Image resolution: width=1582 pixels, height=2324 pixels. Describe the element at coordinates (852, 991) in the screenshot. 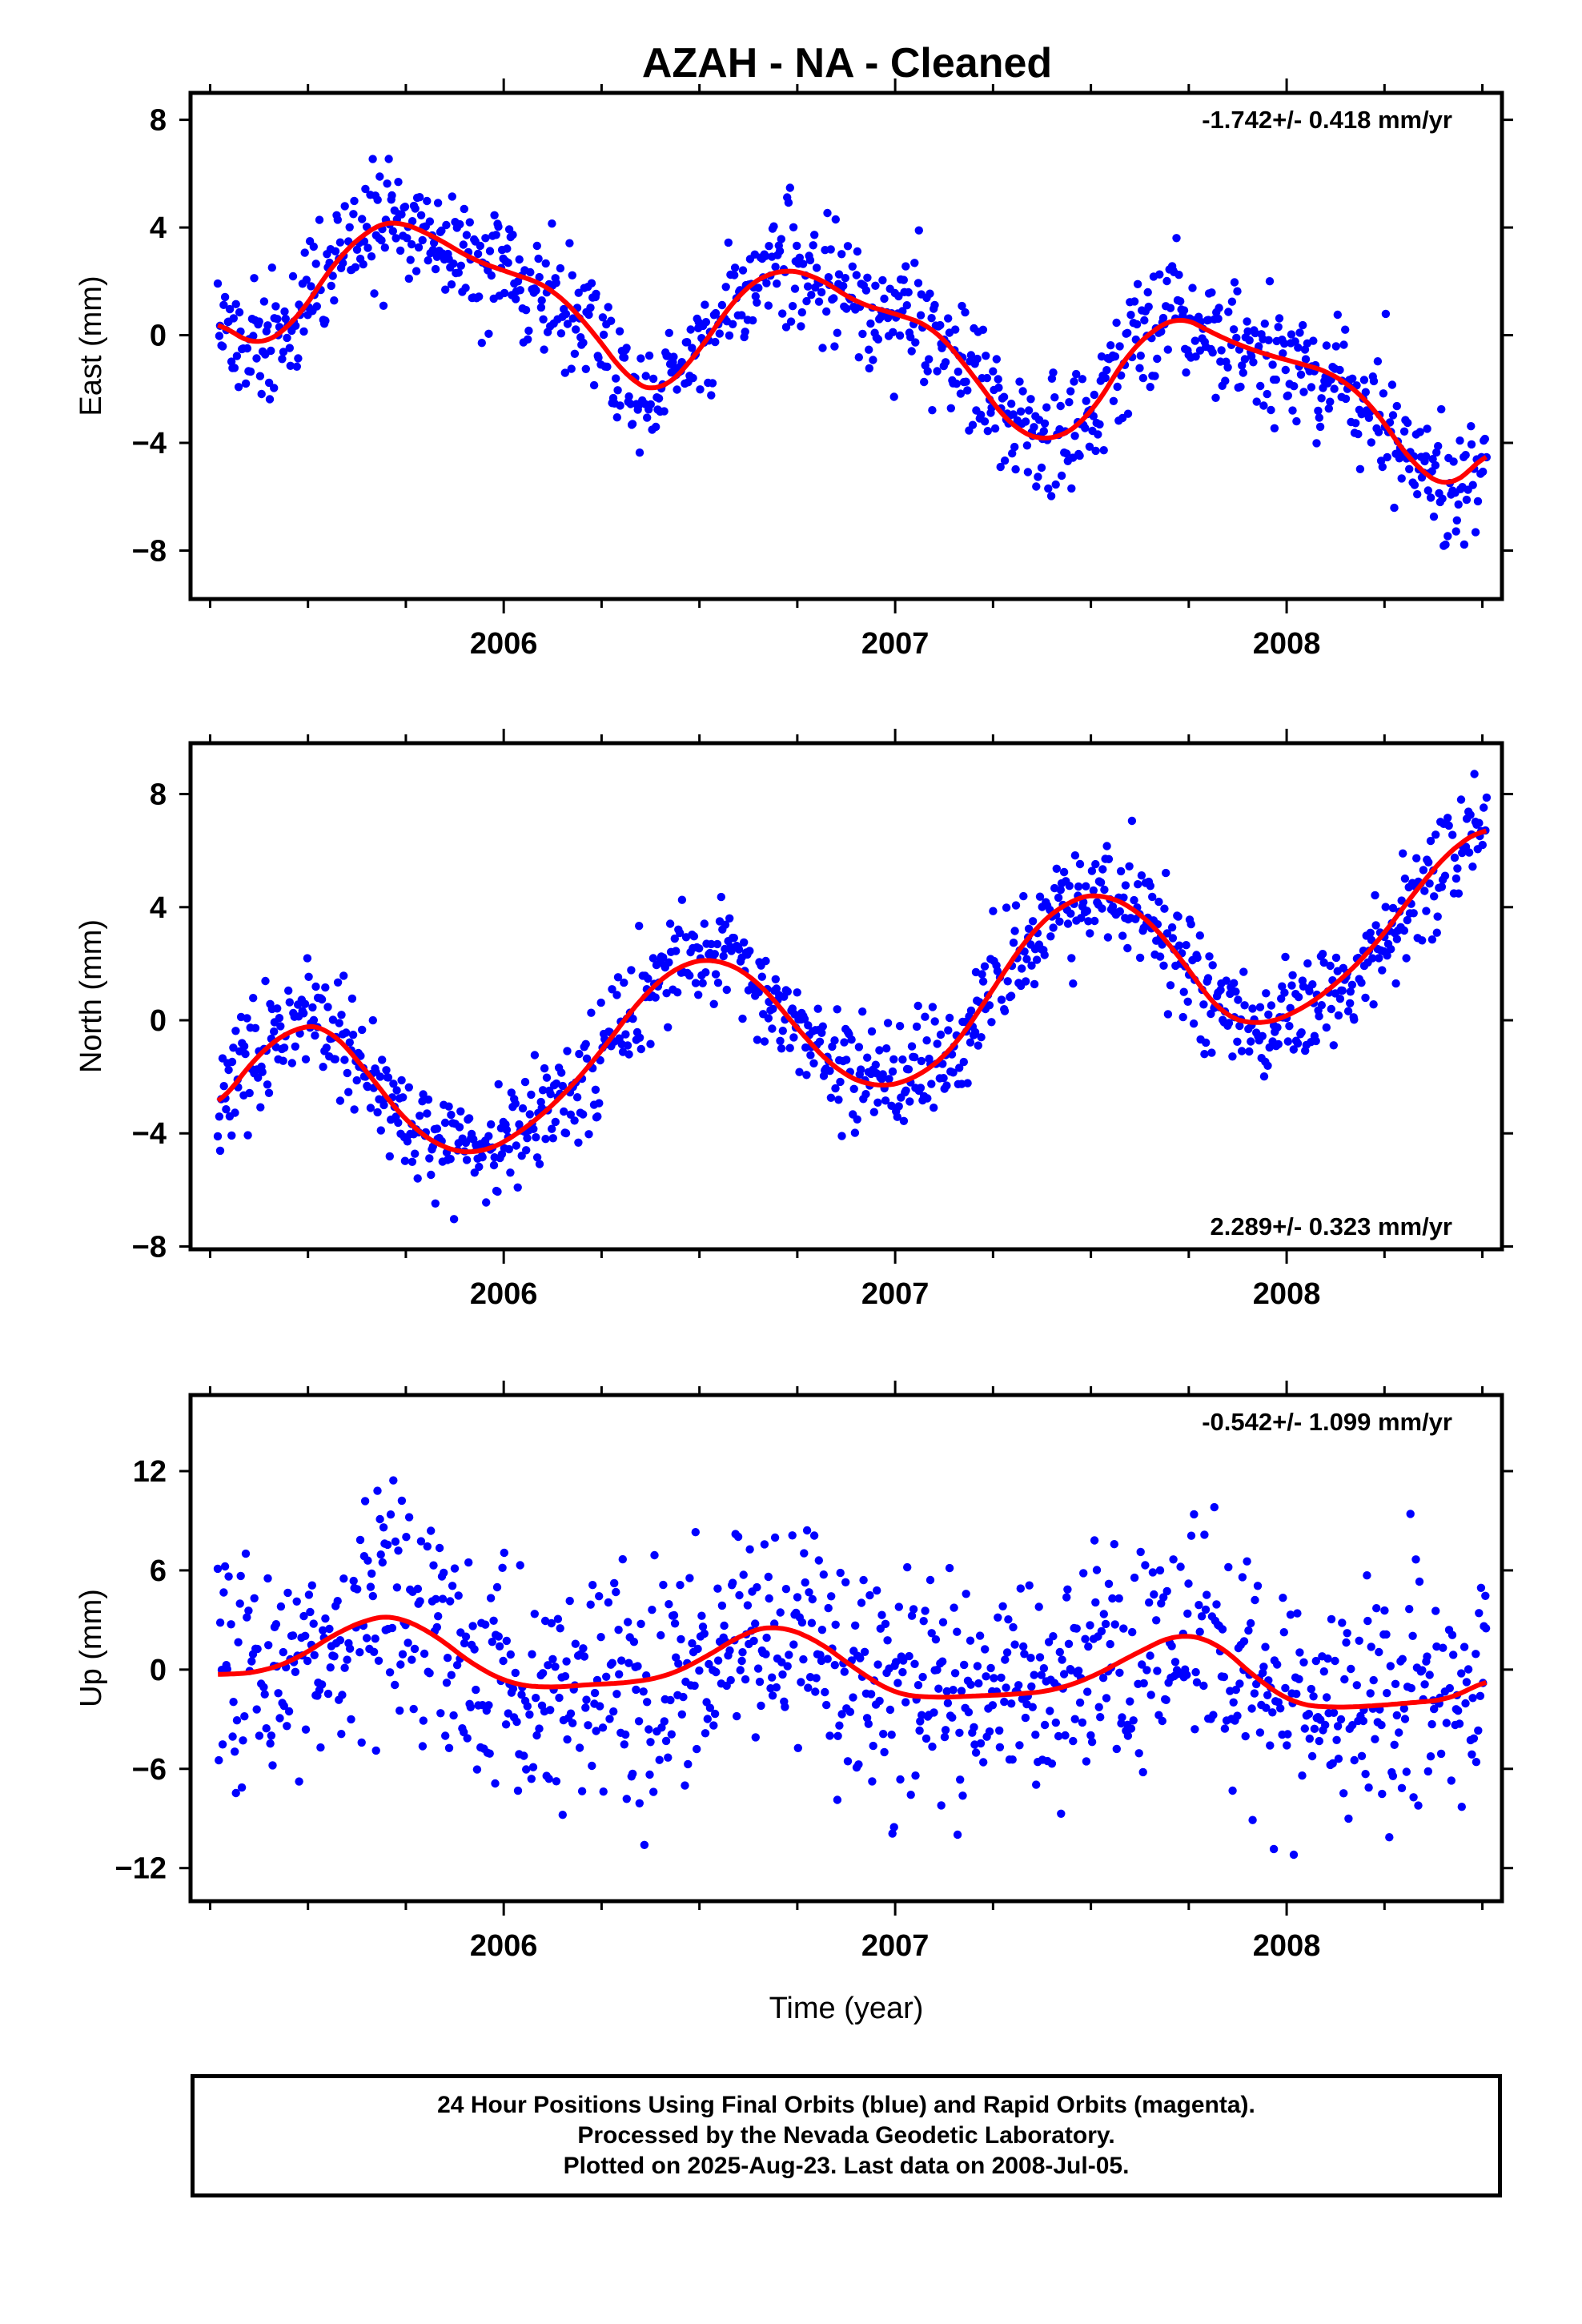

I see `model-curve` at that location.